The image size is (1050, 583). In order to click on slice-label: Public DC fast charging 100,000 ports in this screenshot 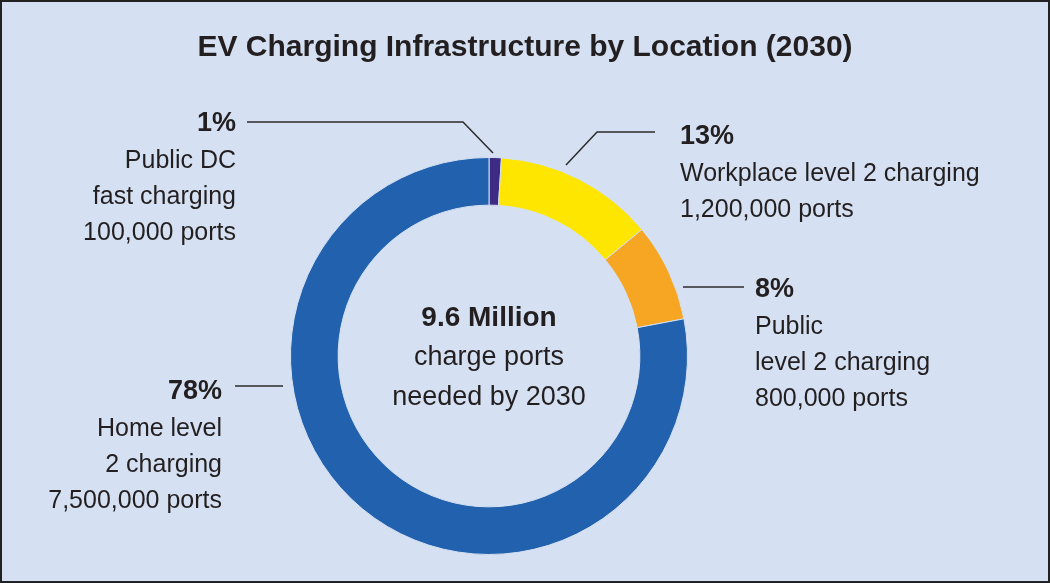, I will do `click(159, 194)`.